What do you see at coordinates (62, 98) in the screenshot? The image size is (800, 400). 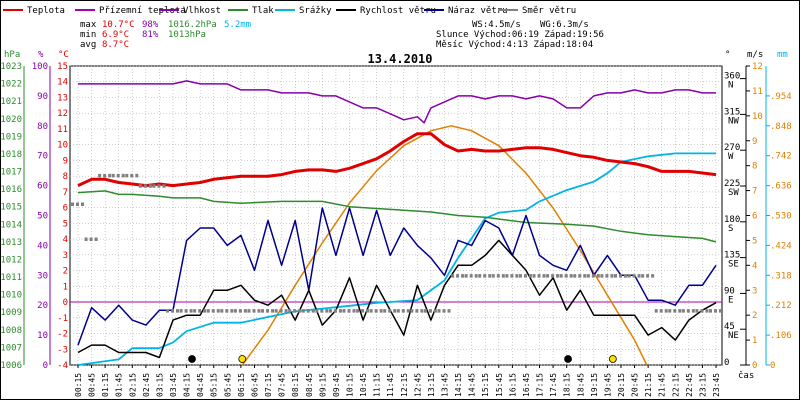 I see `temp-tick-label: 13` at bounding box center [62, 98].